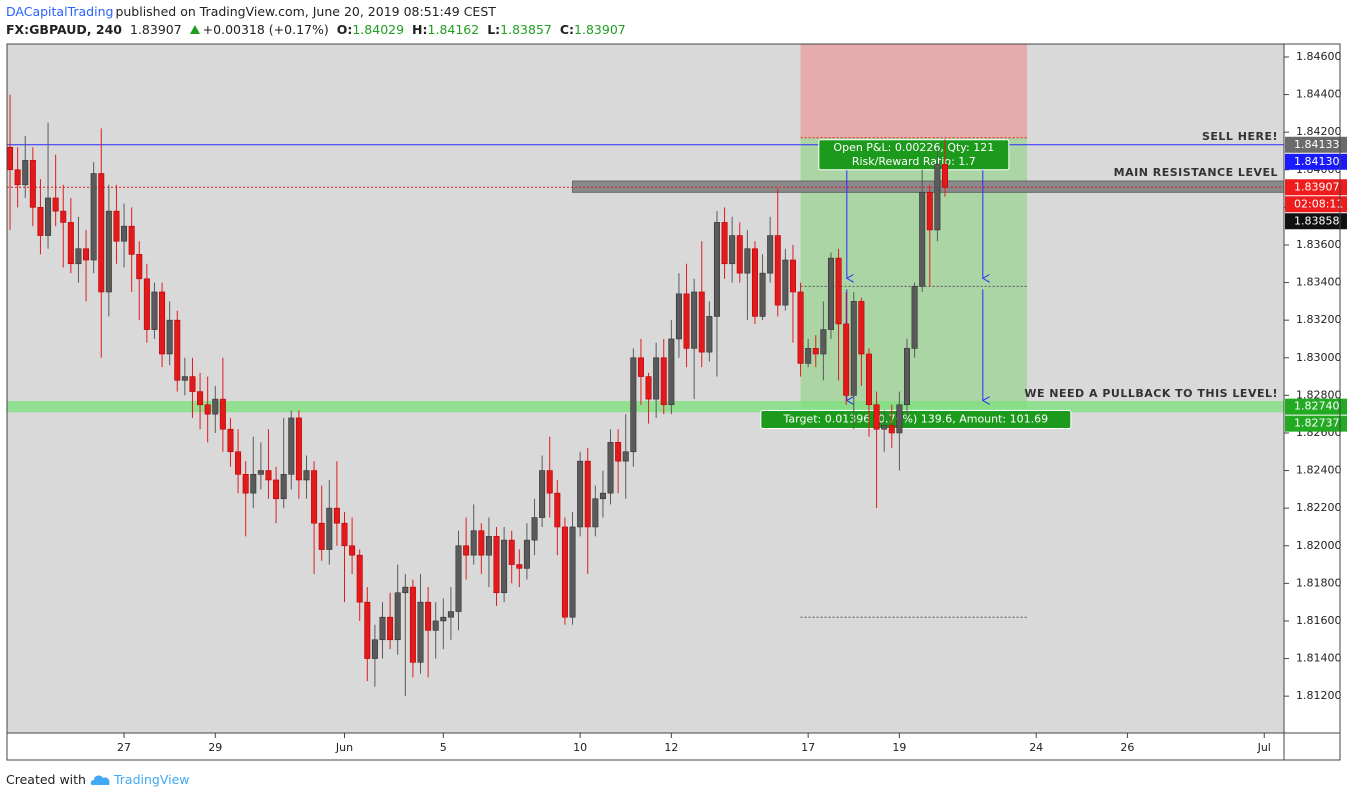  What do you see at coordinates (1151, 393) in the screenshot?
I see `level-label: WE NEED A PULLBACK TO THIS LEVEL!` at bounding box center [1151, 393].